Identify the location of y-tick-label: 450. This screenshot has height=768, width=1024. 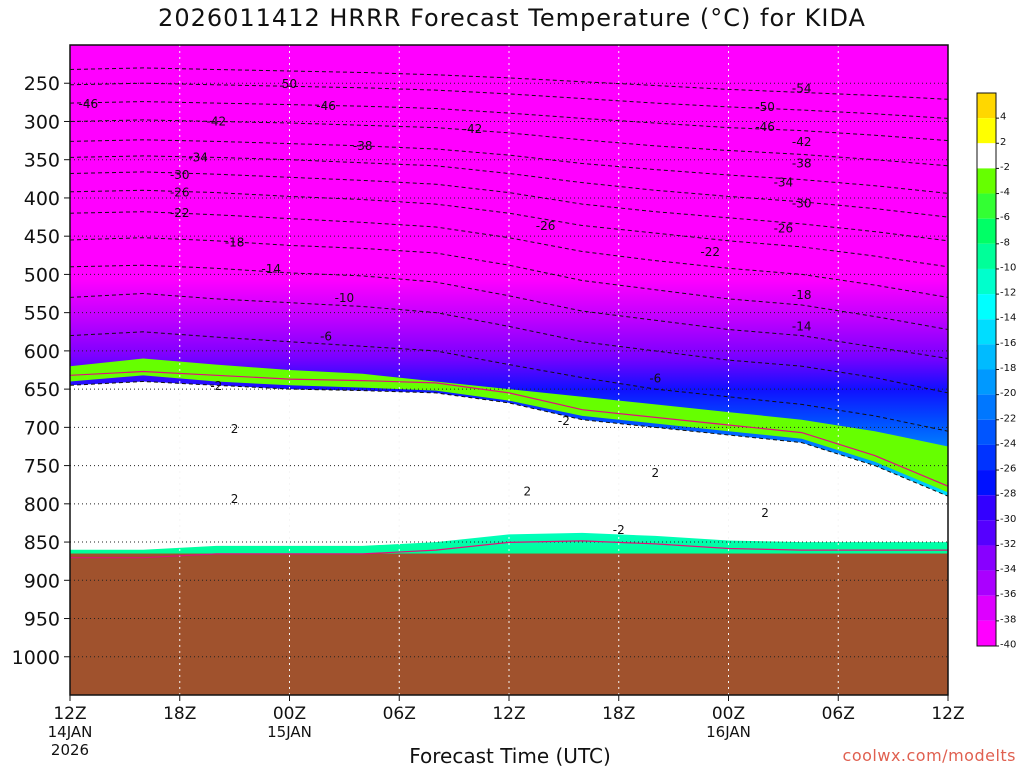
(42, 237).